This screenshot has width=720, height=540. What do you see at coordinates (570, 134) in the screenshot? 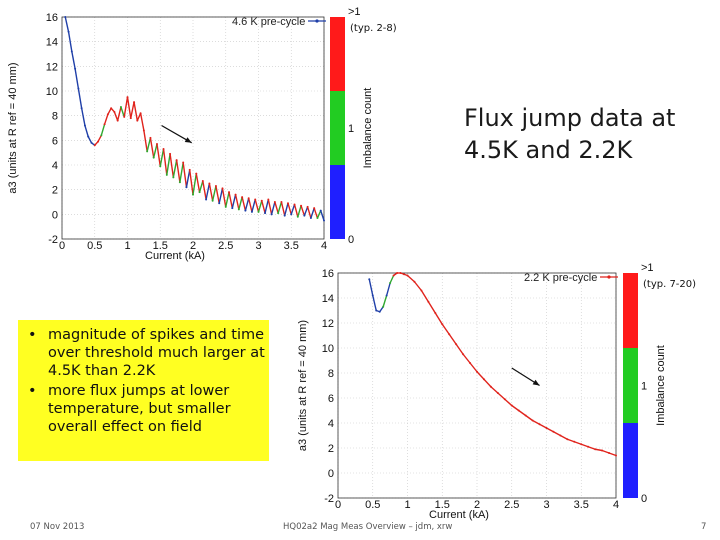
I see `slide-title: Flux jump data at 4.5K and 2.2K` at bounding box center [570, 134].